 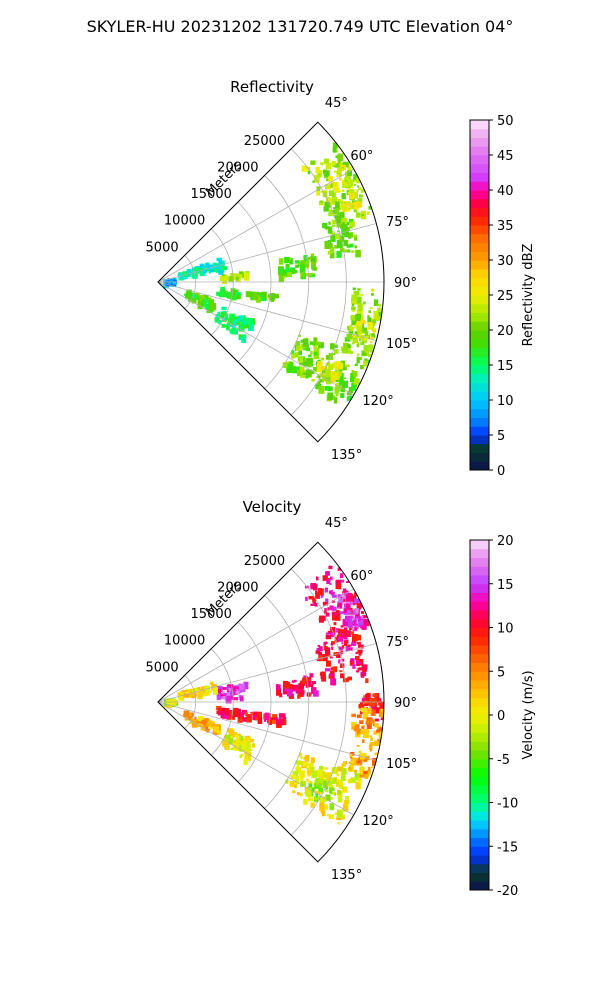 I want to click on radial-tick-label: 20000, so click(x=237, y=587).